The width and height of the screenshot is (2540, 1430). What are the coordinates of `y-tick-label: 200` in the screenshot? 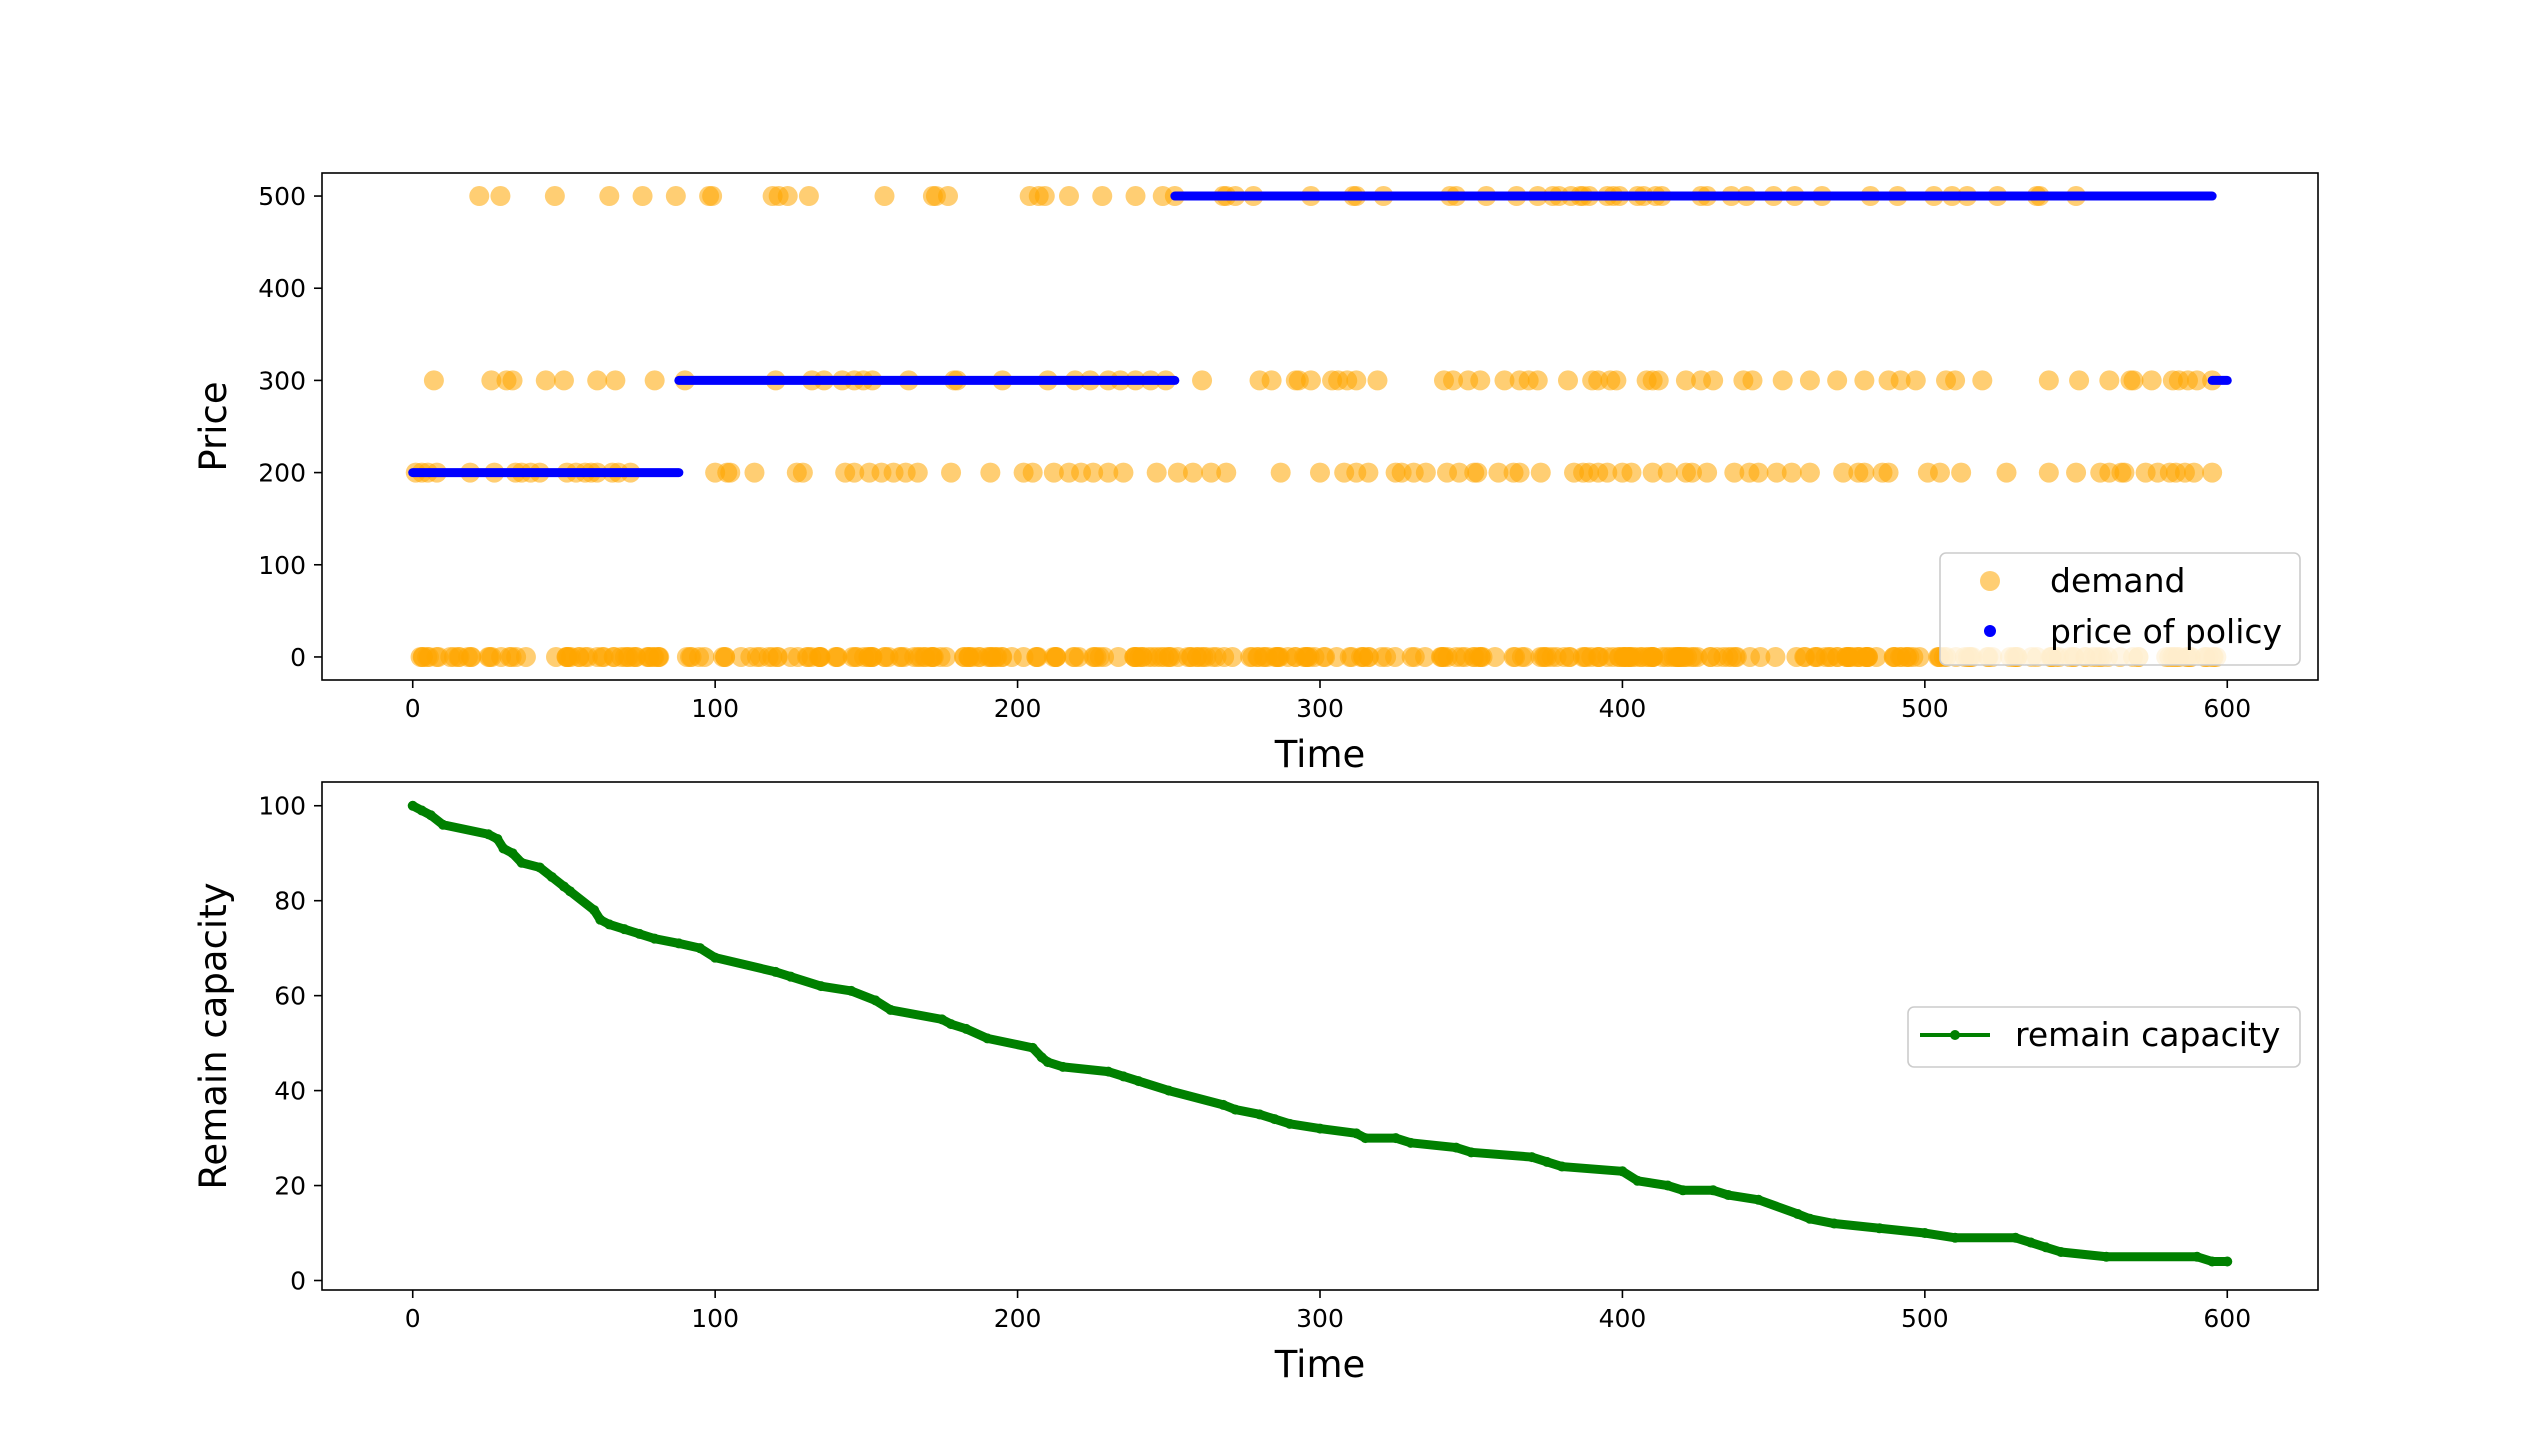 It's located at (282, 473).